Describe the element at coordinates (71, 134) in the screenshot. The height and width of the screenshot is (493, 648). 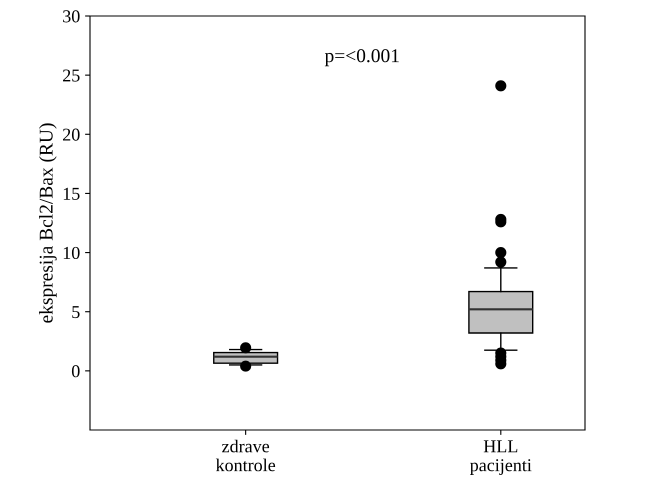
I see `y-tick-label: 20` at that location.